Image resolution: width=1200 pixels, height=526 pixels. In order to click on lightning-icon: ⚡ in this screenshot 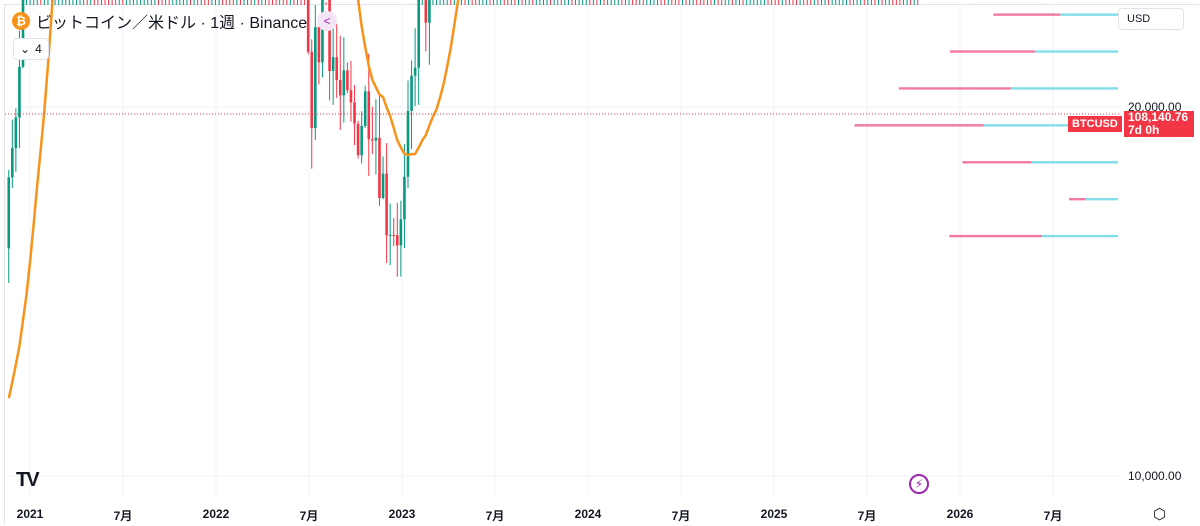, I will do `click(919, 484)`.